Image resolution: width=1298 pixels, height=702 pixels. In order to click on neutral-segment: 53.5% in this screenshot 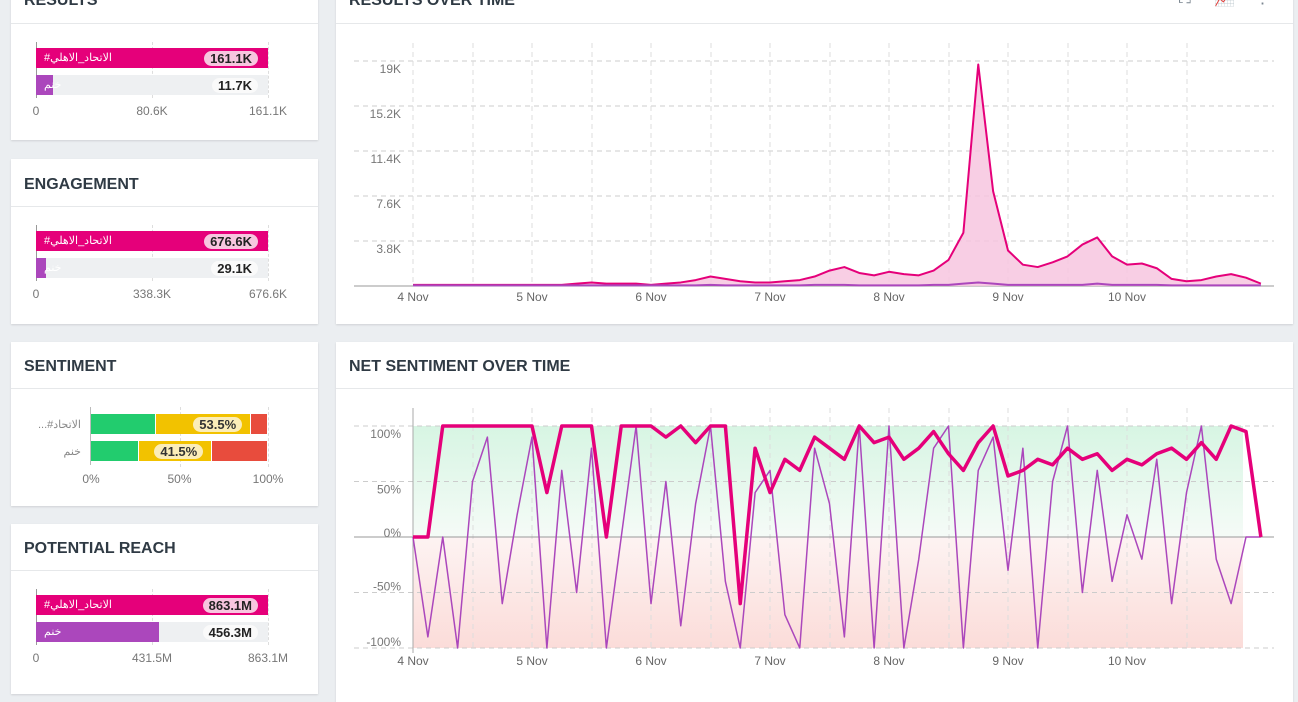, I will do `click(203, 424)`.